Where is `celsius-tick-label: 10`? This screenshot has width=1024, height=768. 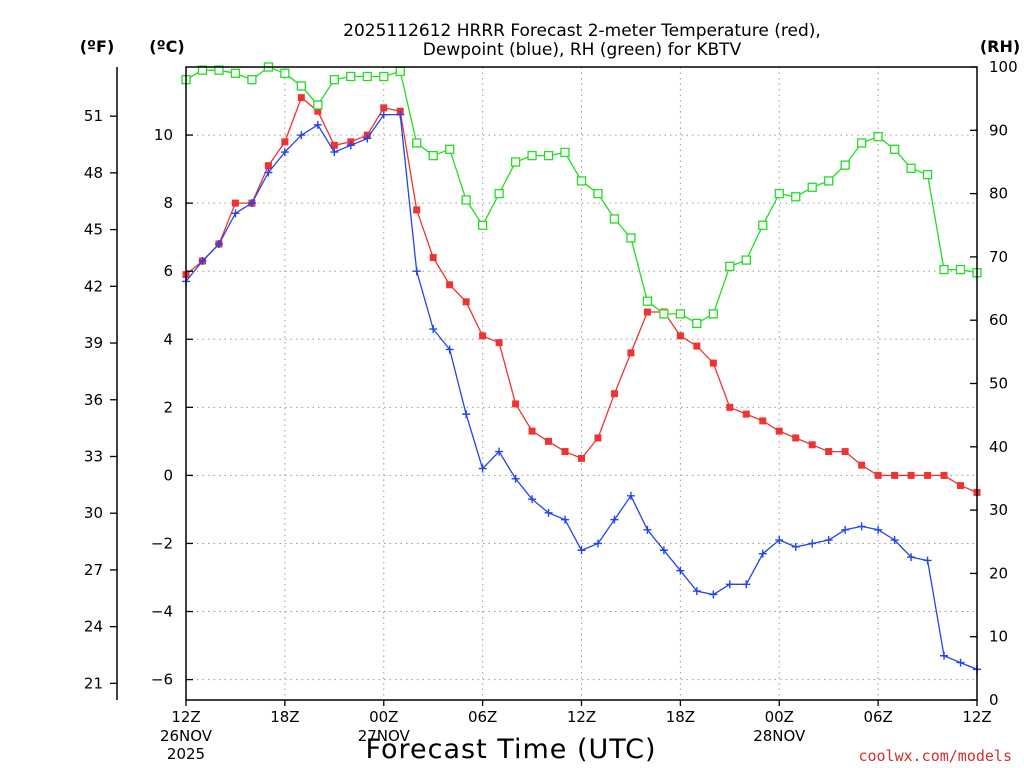 celsius-tick-label: 10 is located at coordinates (163, 135).